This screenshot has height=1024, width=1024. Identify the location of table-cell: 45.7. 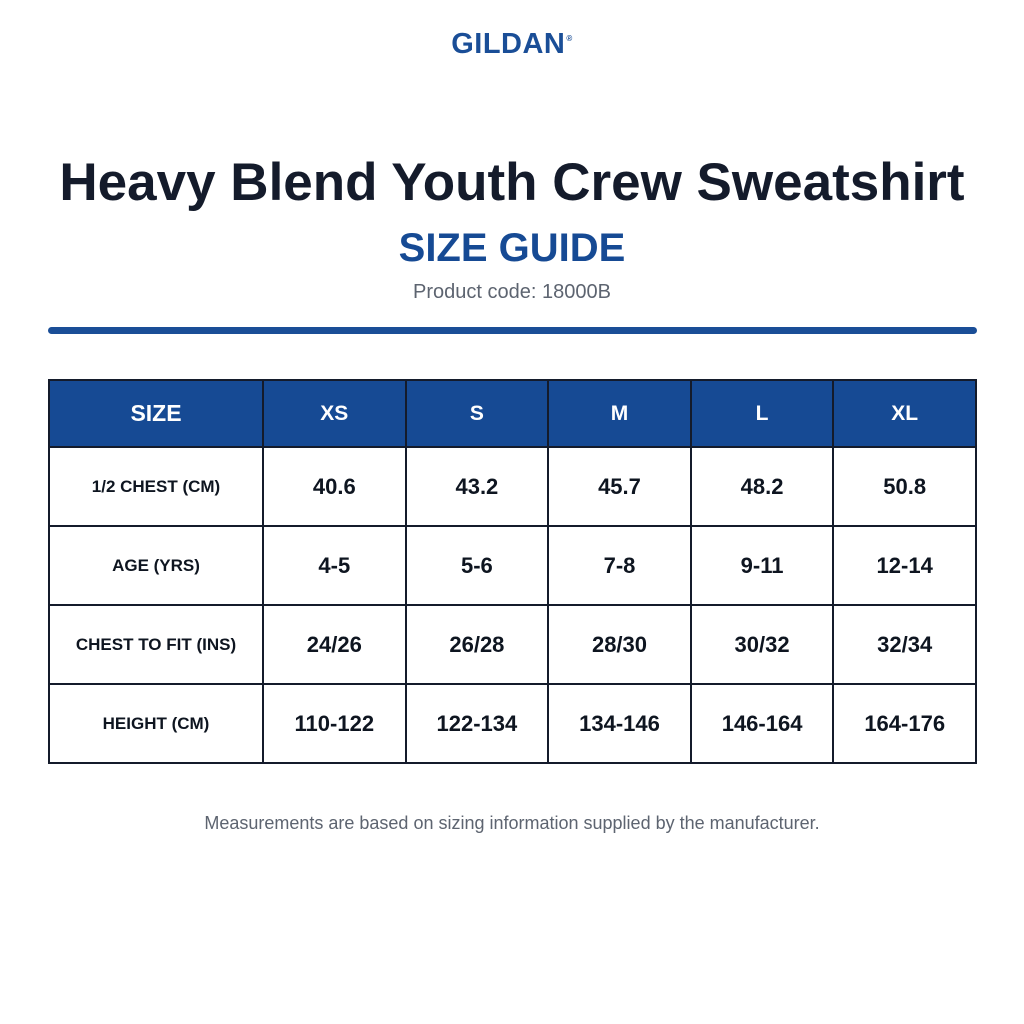
(619, 486).